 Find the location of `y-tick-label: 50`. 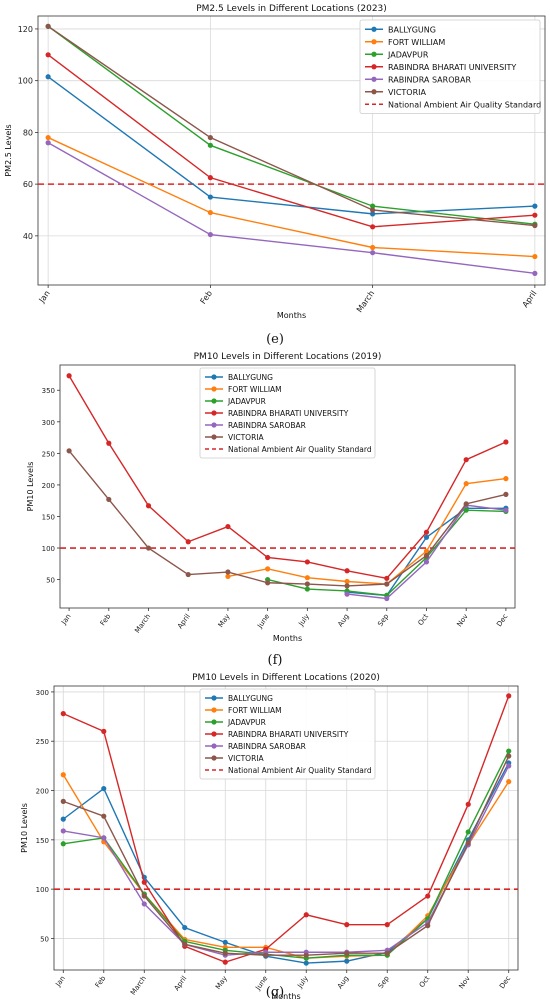

y-tick-label: 50 is located at coordinates (44, 939).